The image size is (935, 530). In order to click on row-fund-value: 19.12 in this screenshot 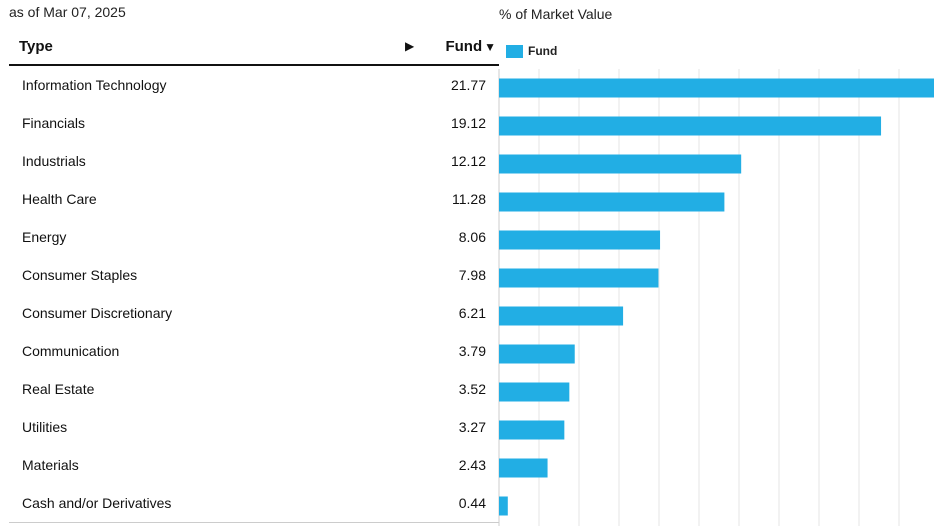, I will do `click(468, 123)`.